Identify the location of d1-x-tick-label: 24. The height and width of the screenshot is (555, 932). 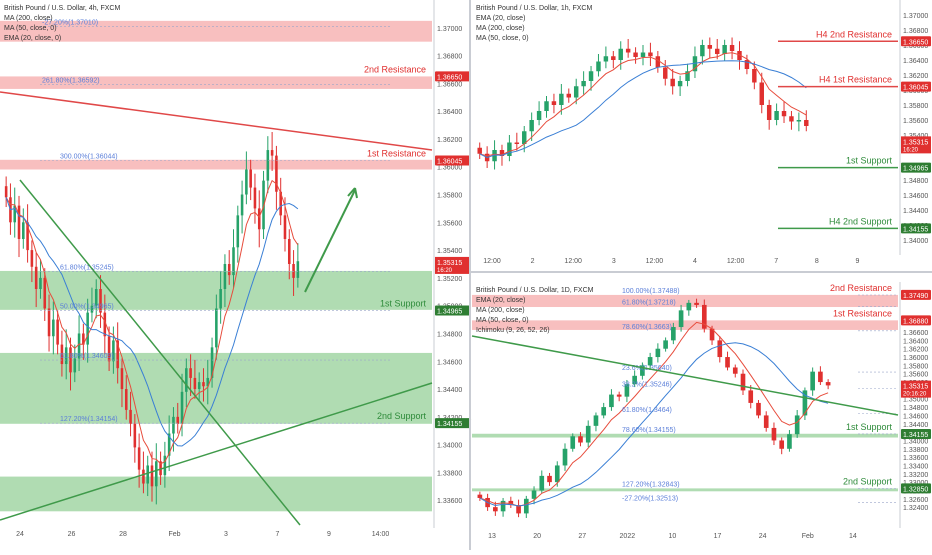
(763, 536).